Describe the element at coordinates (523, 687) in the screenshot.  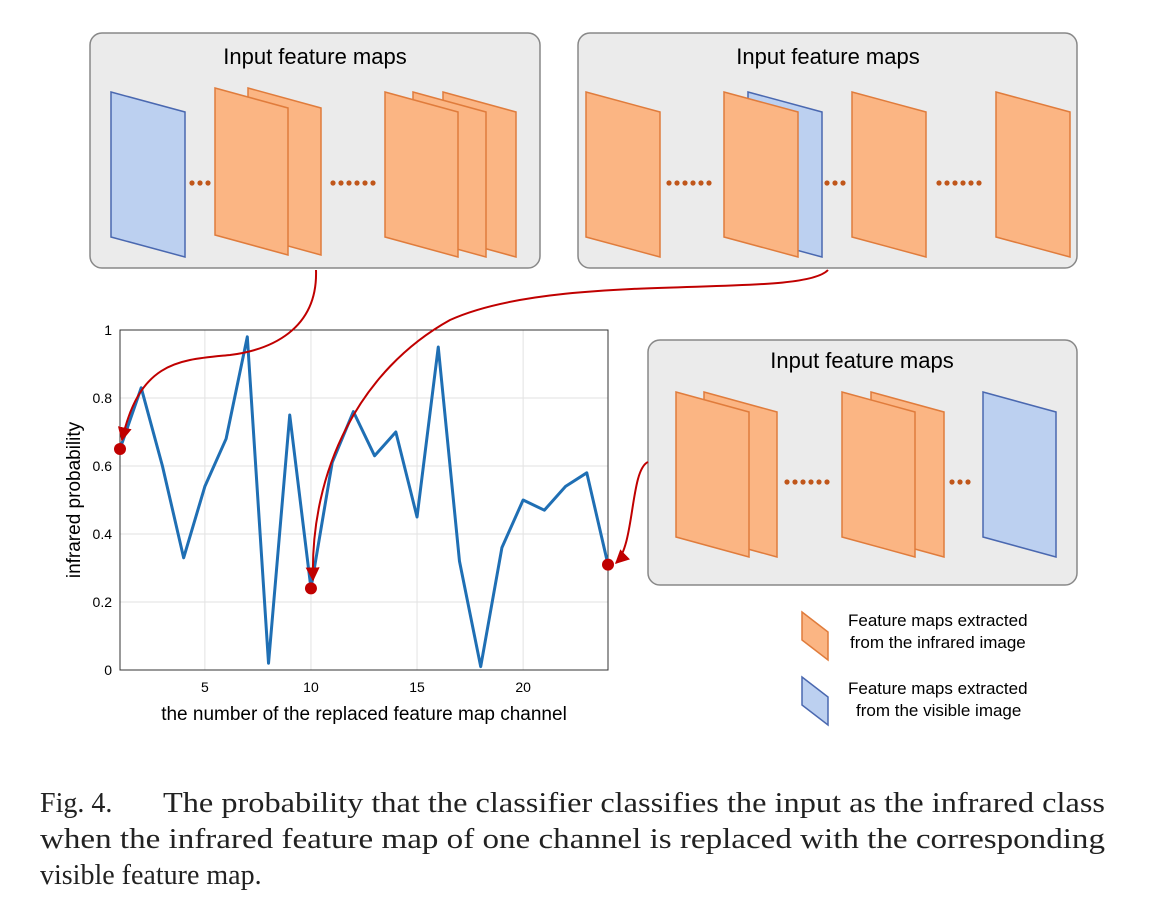
I see `x-tick-label: 20` at that location.